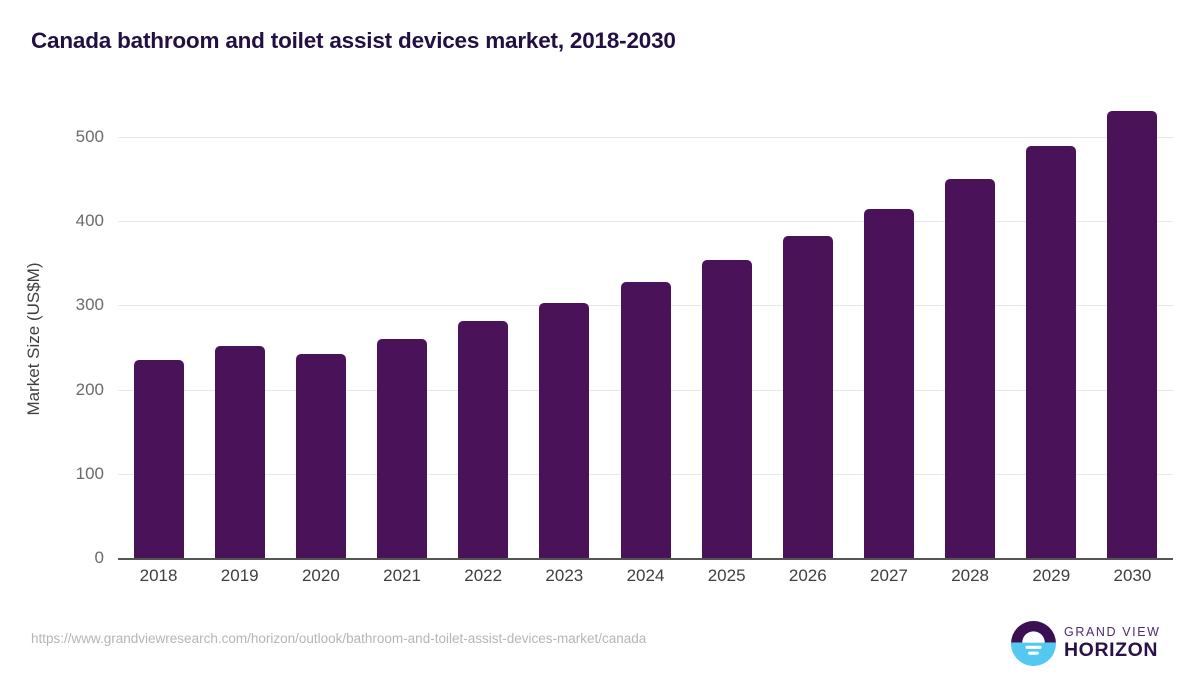  Describe the element at coordinates (99, 557) in the screenshot. I see `y-axis-tick-label: 0` at that location.